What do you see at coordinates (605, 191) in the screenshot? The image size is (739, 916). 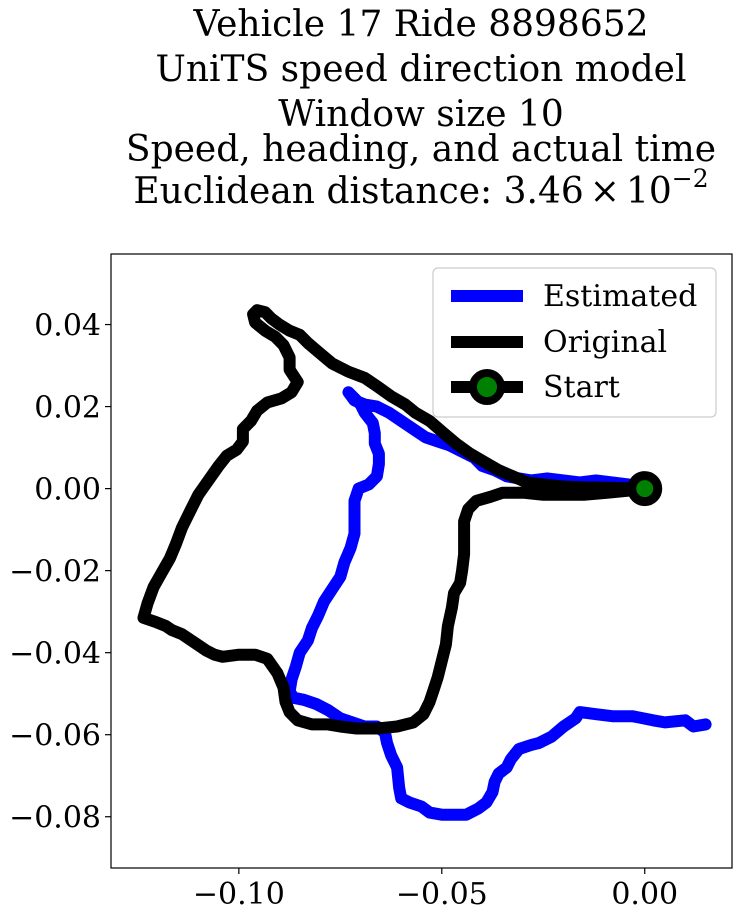 I see `title-distance-times: ×` at bounding box center [605, 191].